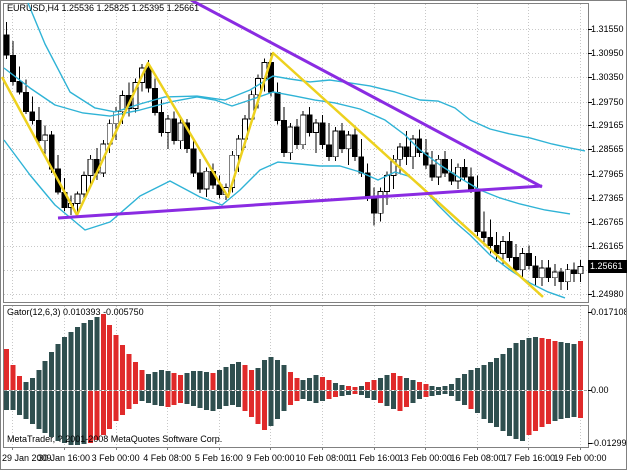 Image resolution: width=627 pixels, height=470 pixels. What do you see at coordinates (64, 458) in the screenshot?
I see `time-axis-label: 30 Jan 16:00` at bounding box center [64, 458].